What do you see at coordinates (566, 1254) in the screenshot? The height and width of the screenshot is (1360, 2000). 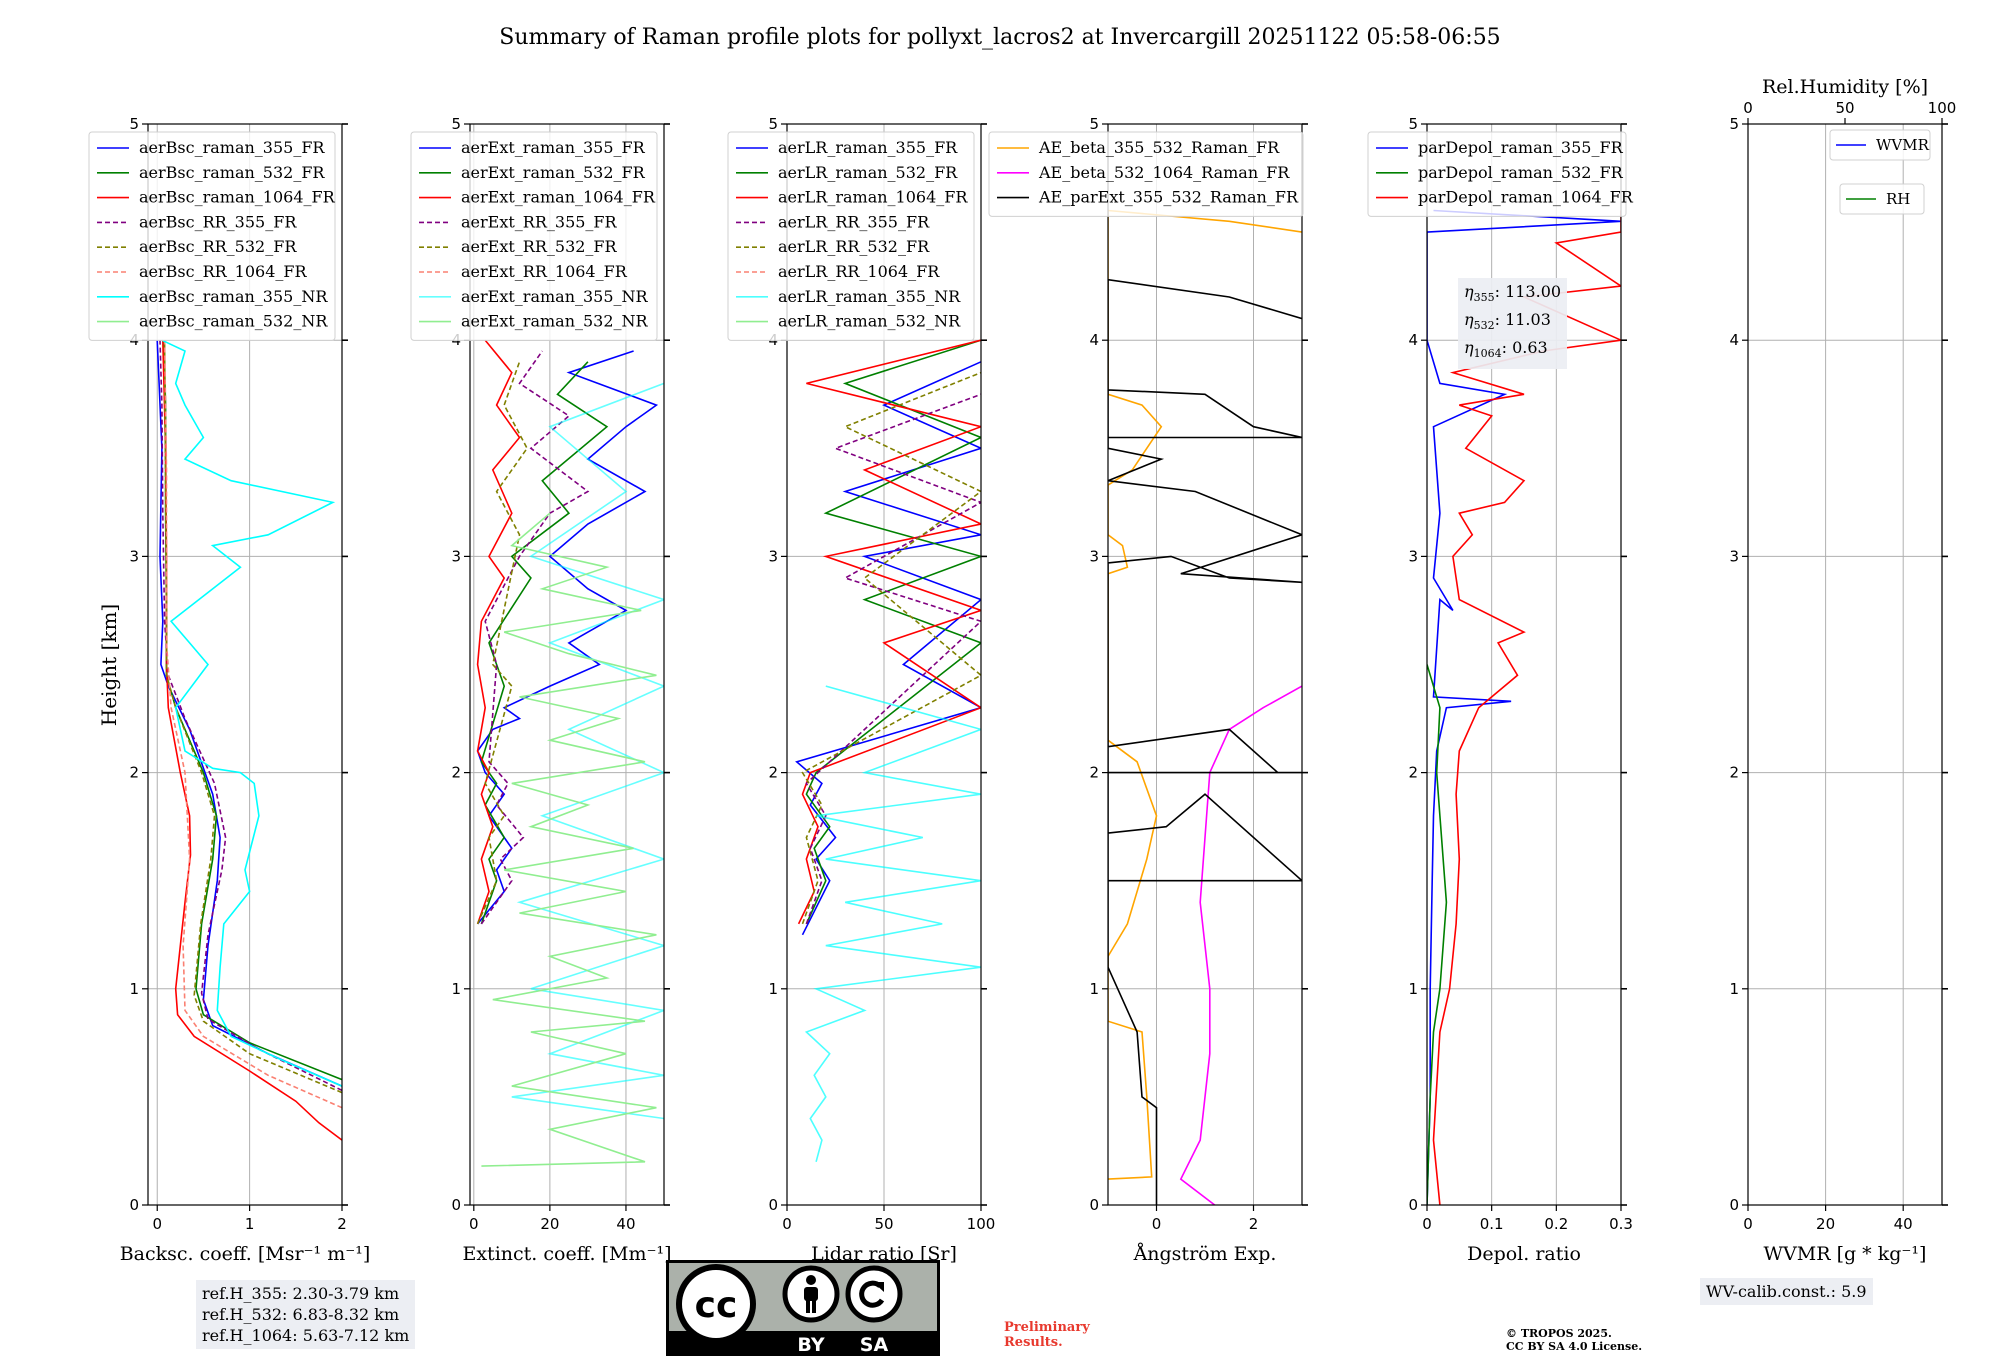 I see `x-axis-label: Extinct. coeff. [Mm⁻¹]` at bounding box center [566, 1254].